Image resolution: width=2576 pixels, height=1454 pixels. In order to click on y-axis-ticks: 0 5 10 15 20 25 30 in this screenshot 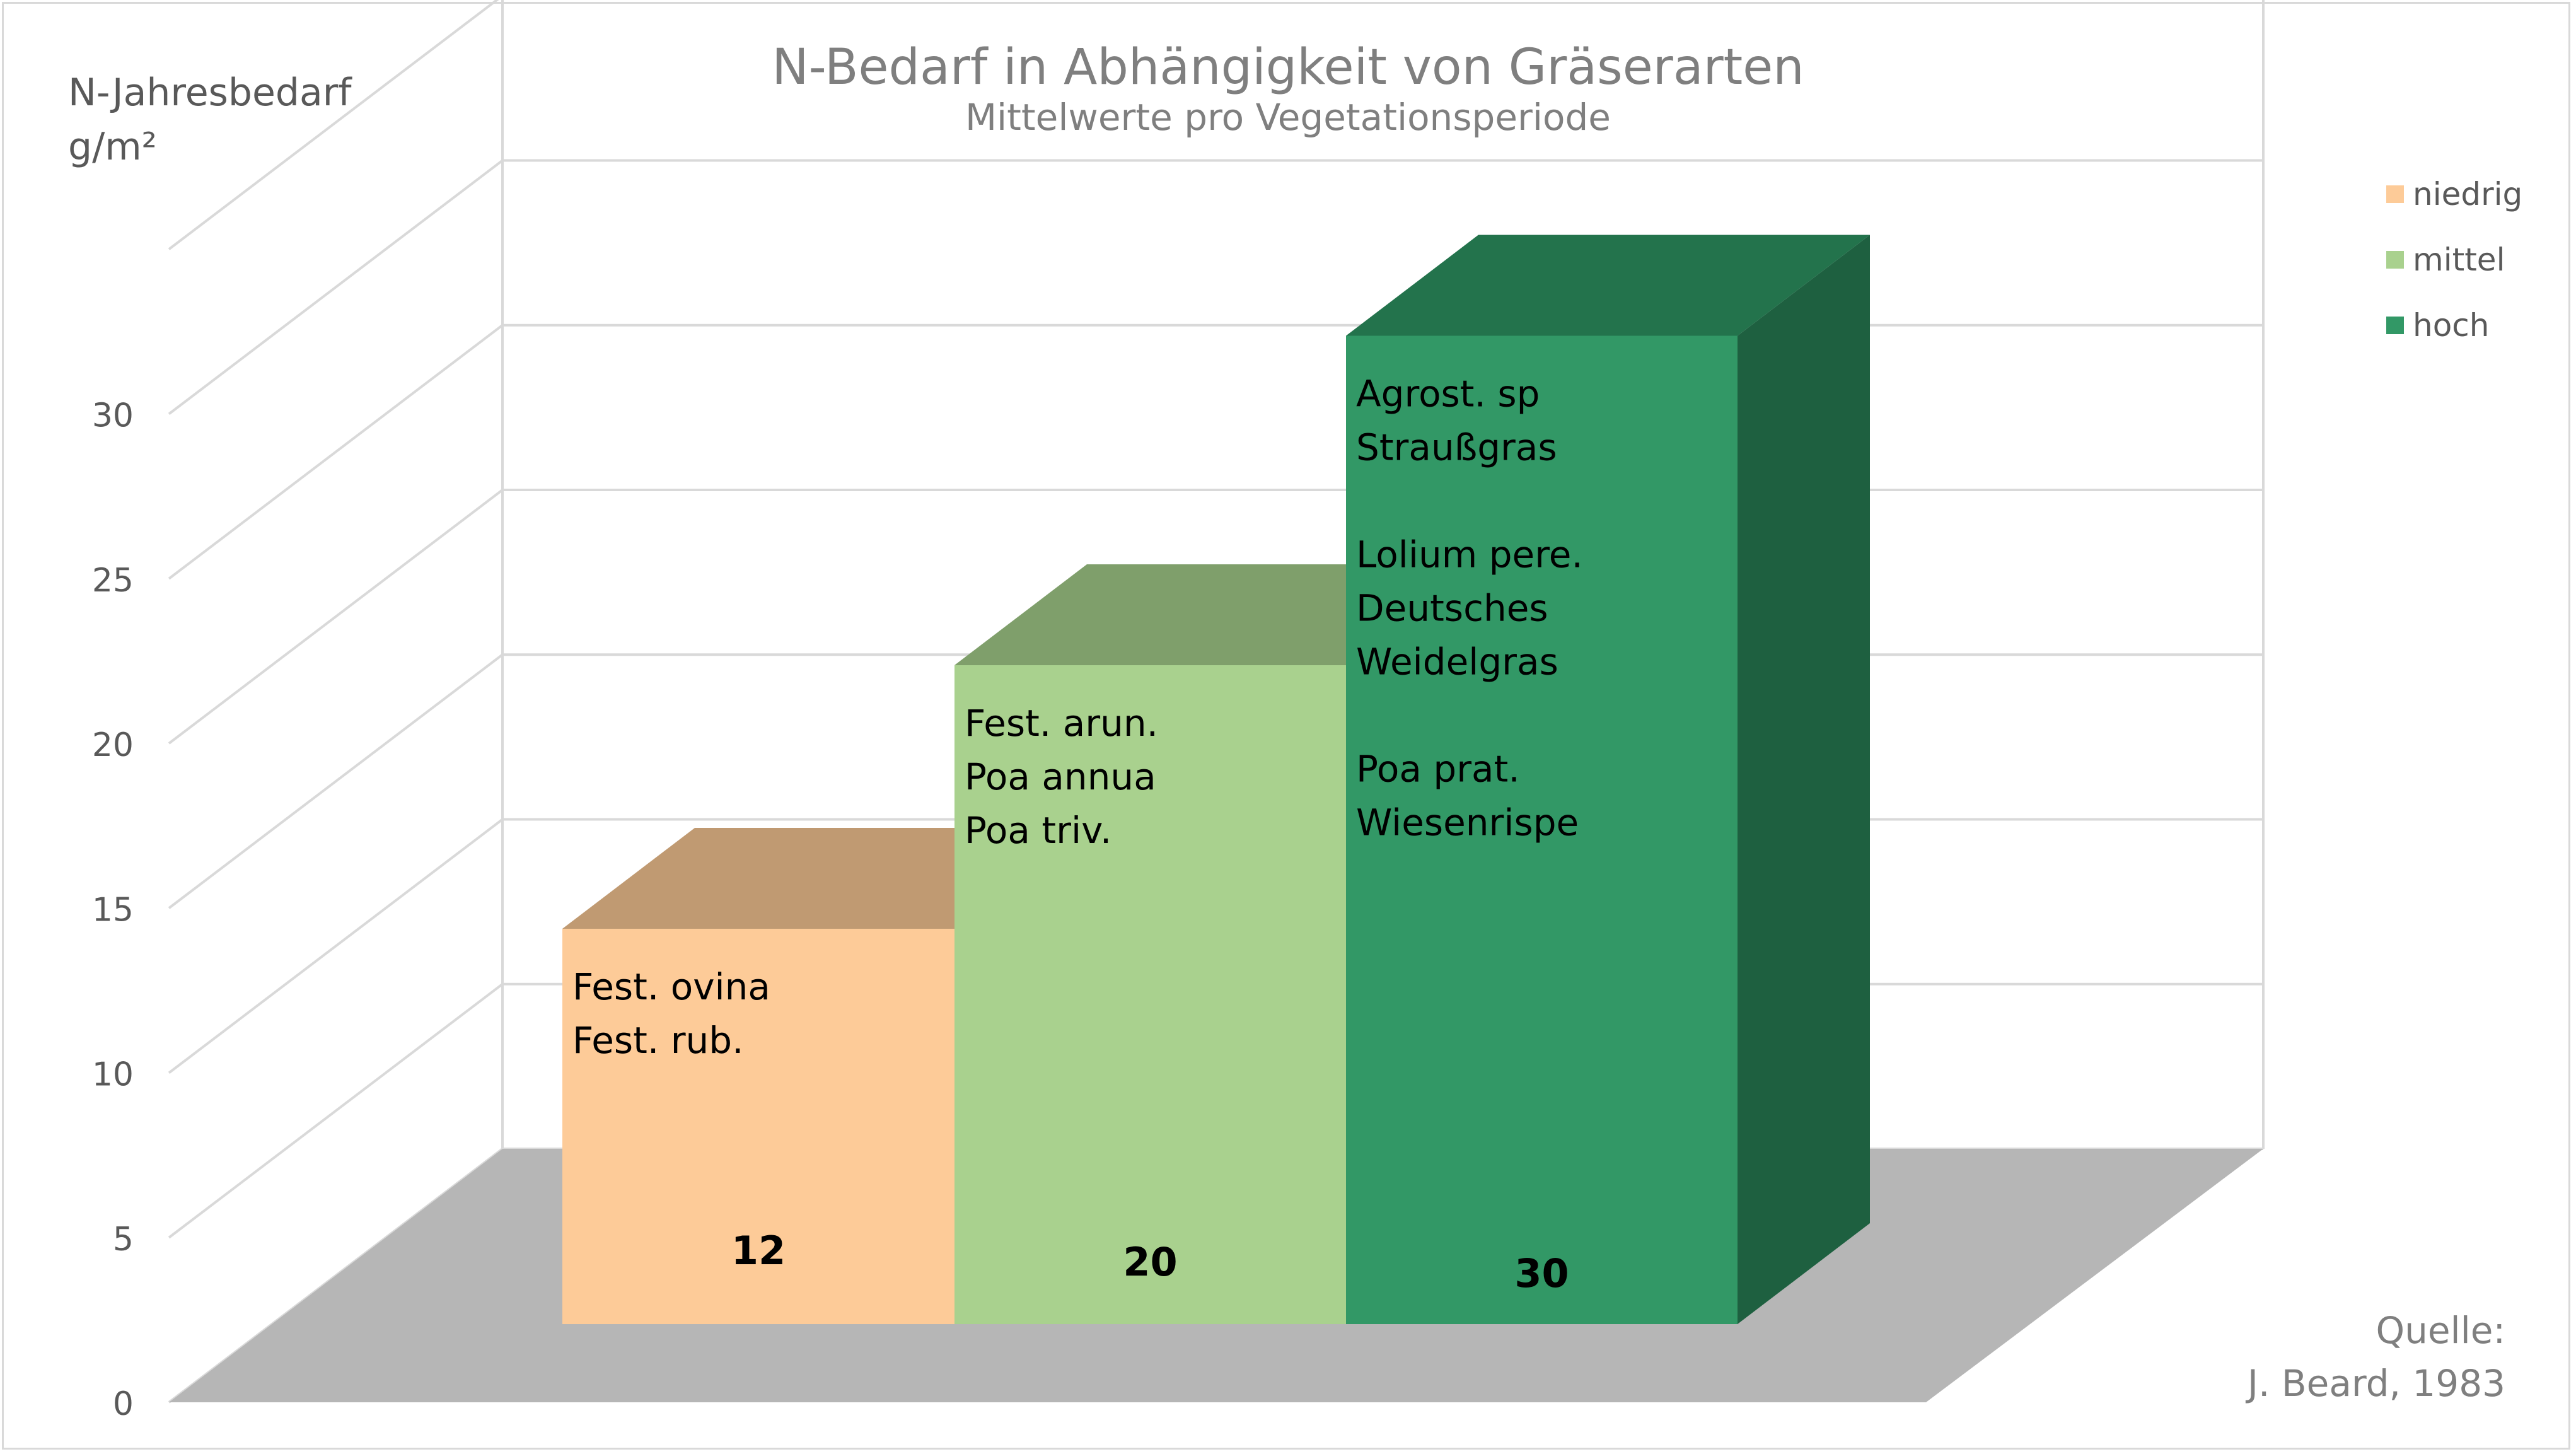, I will do `click(113, 910)`.